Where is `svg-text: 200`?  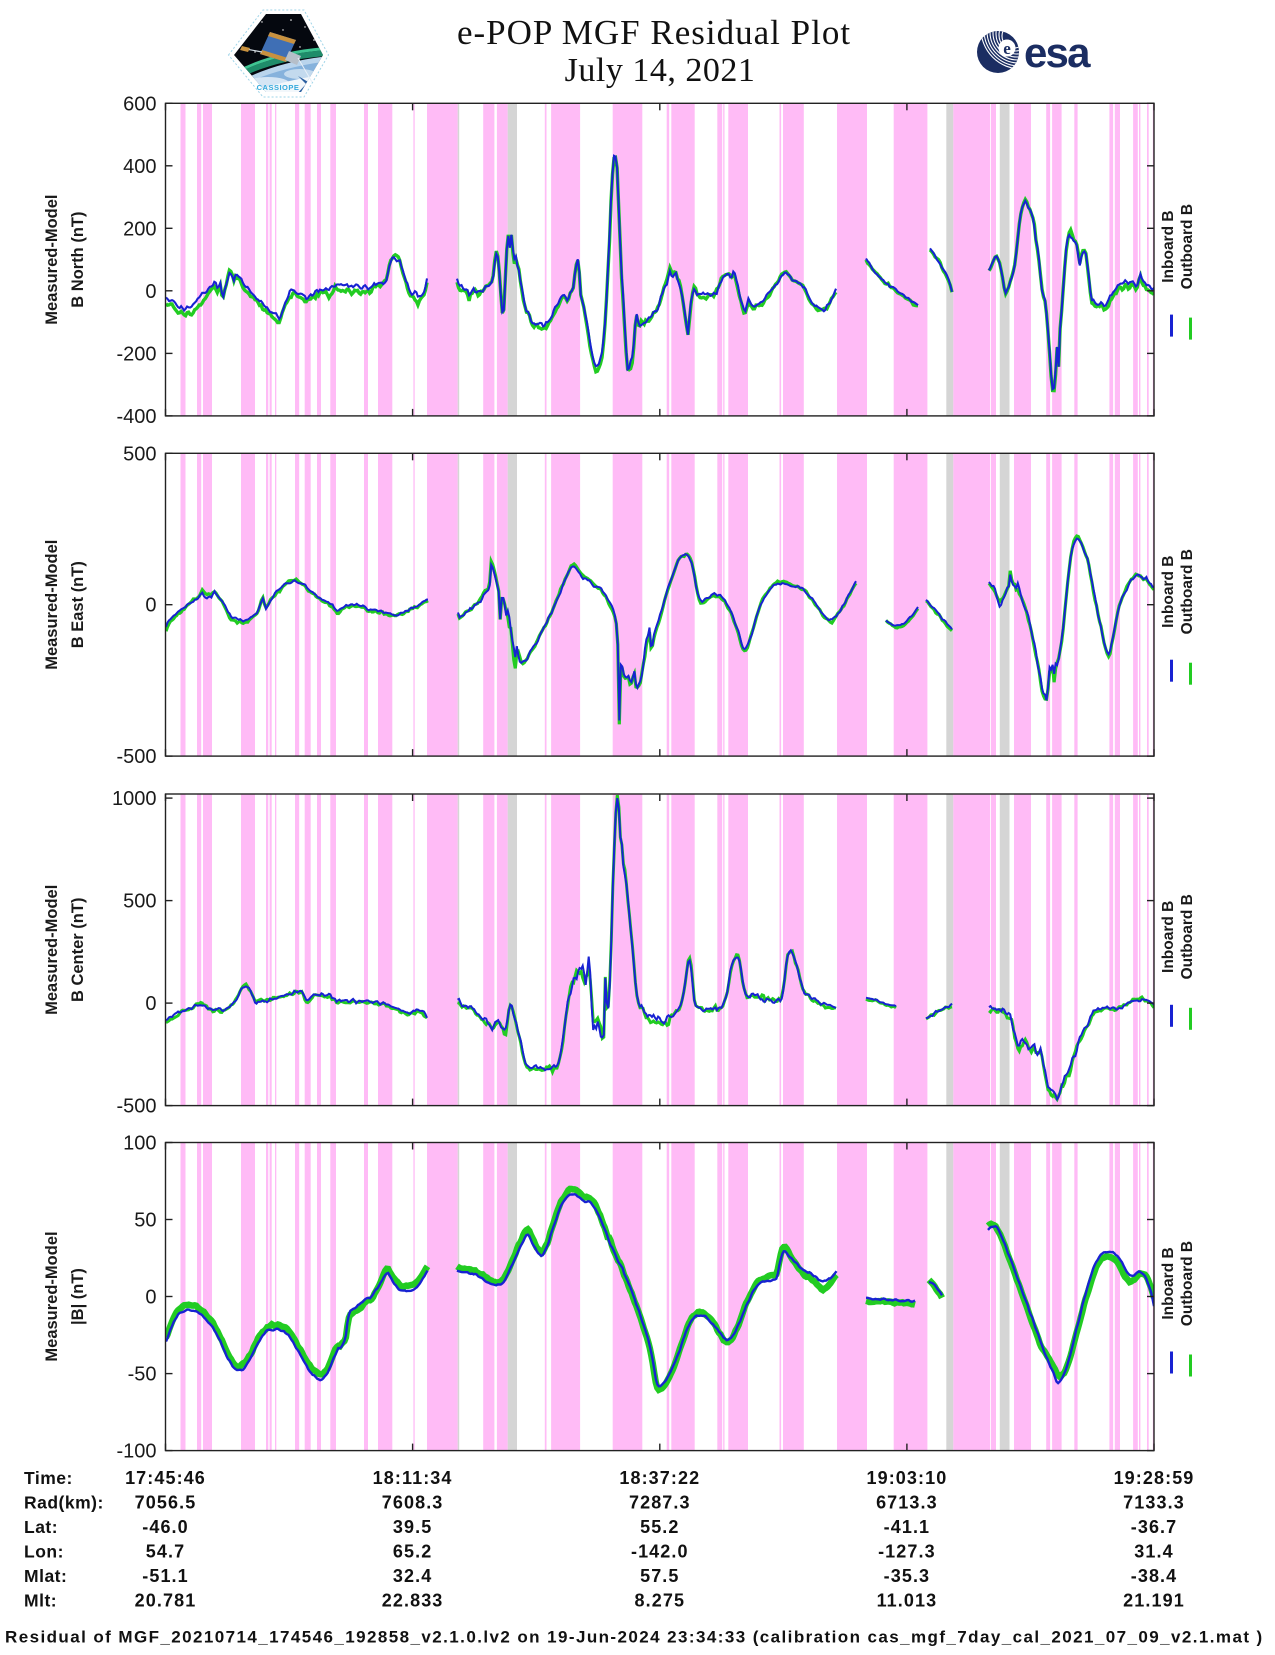
svg-text: 200 is located at coordinates (139, 229).